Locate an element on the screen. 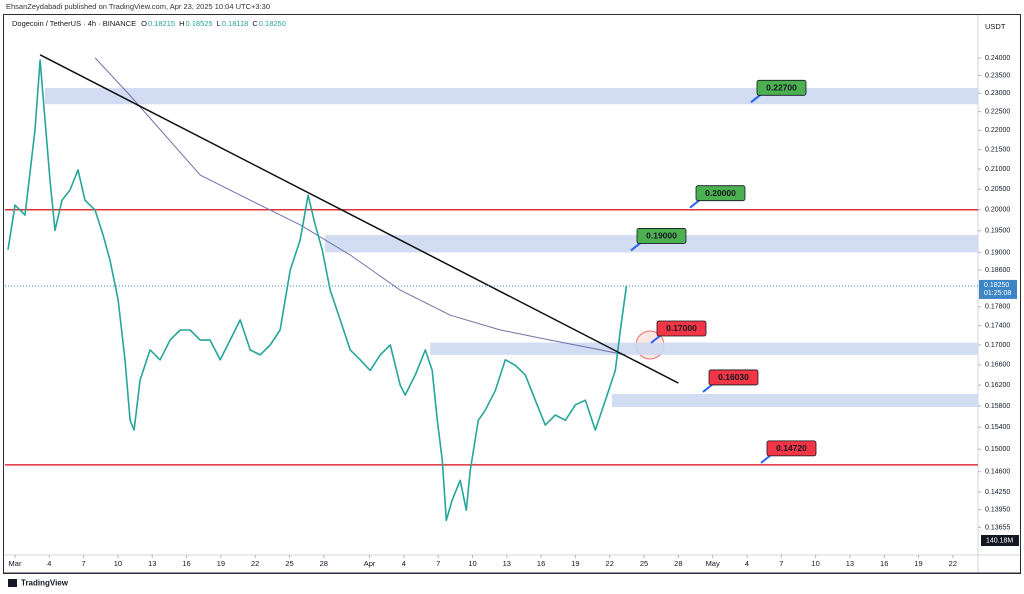  y-tick-label: 0.22000 is located at coordinates (997, 130).